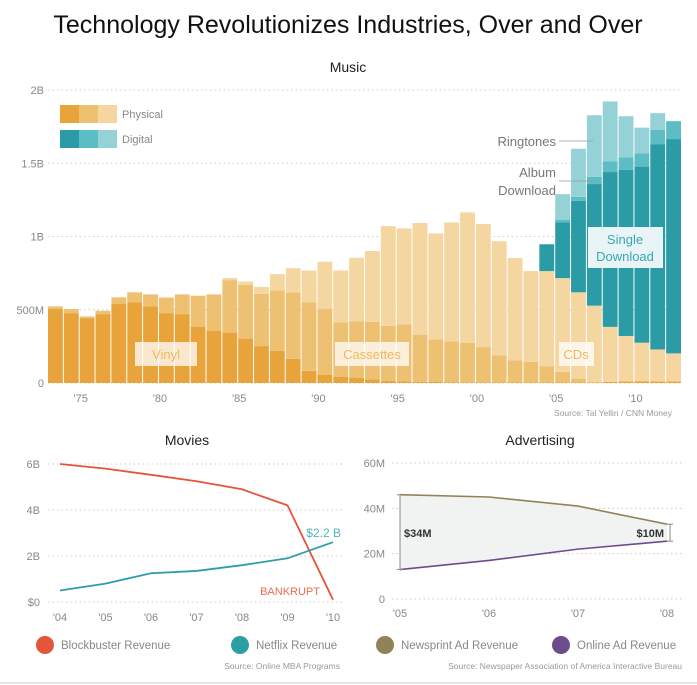  Describe the element at coordinates (658, 365) in the screenshot. I see `bar-cds-2011` at that location.